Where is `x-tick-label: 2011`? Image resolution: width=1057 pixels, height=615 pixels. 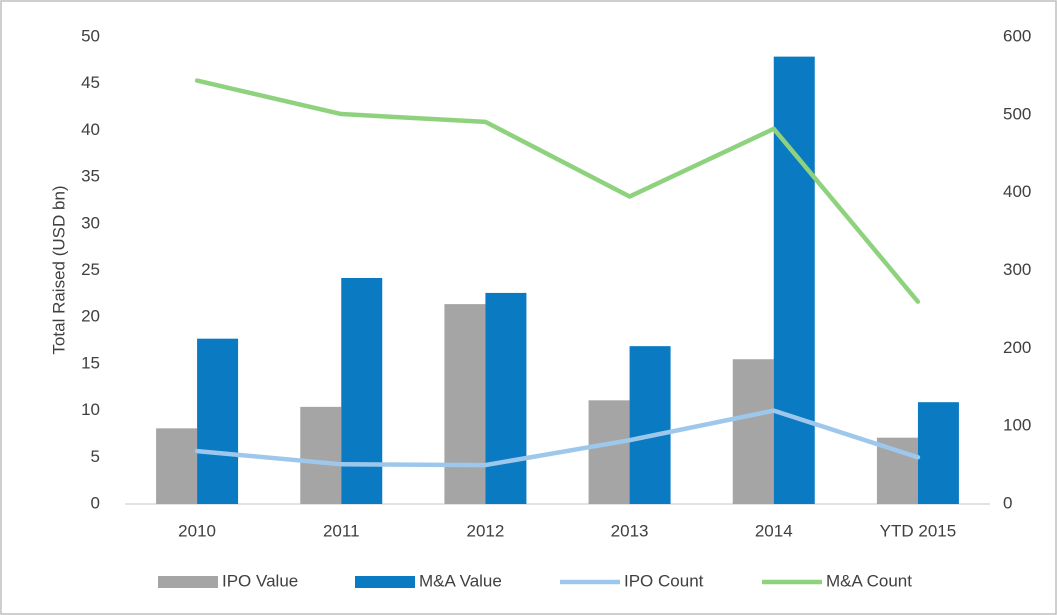
x-tick-label: 2011 is located at coordinates (341, 530).